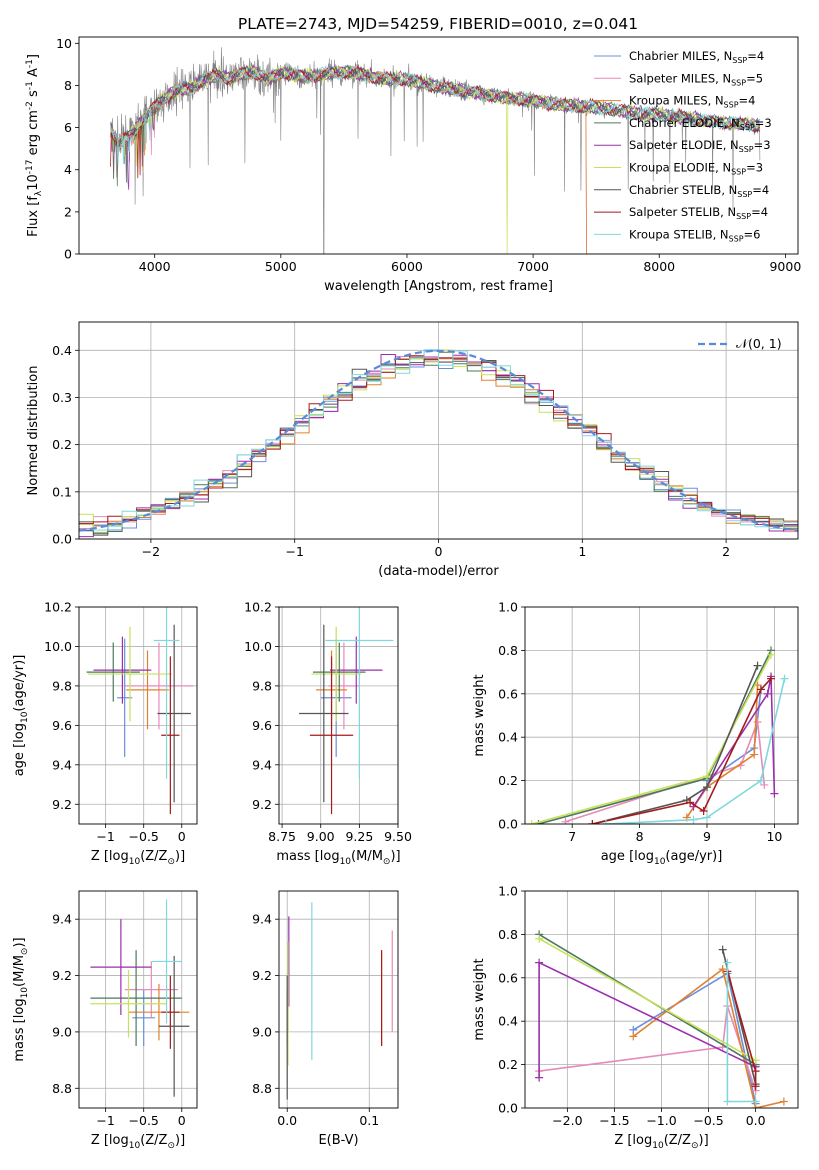 This screenshot has width=819, height=1170. What do you see at coordinates (508, 650) in the screenshot?
I see `y-tick-label: 0.8` at bounding box center [508, 650].